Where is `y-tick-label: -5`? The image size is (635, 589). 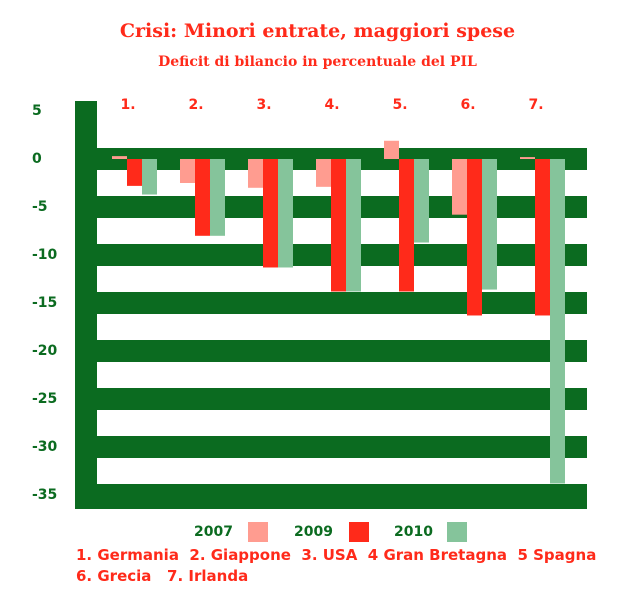
y-tick-label: -5 is located at coordinates (40, 207).